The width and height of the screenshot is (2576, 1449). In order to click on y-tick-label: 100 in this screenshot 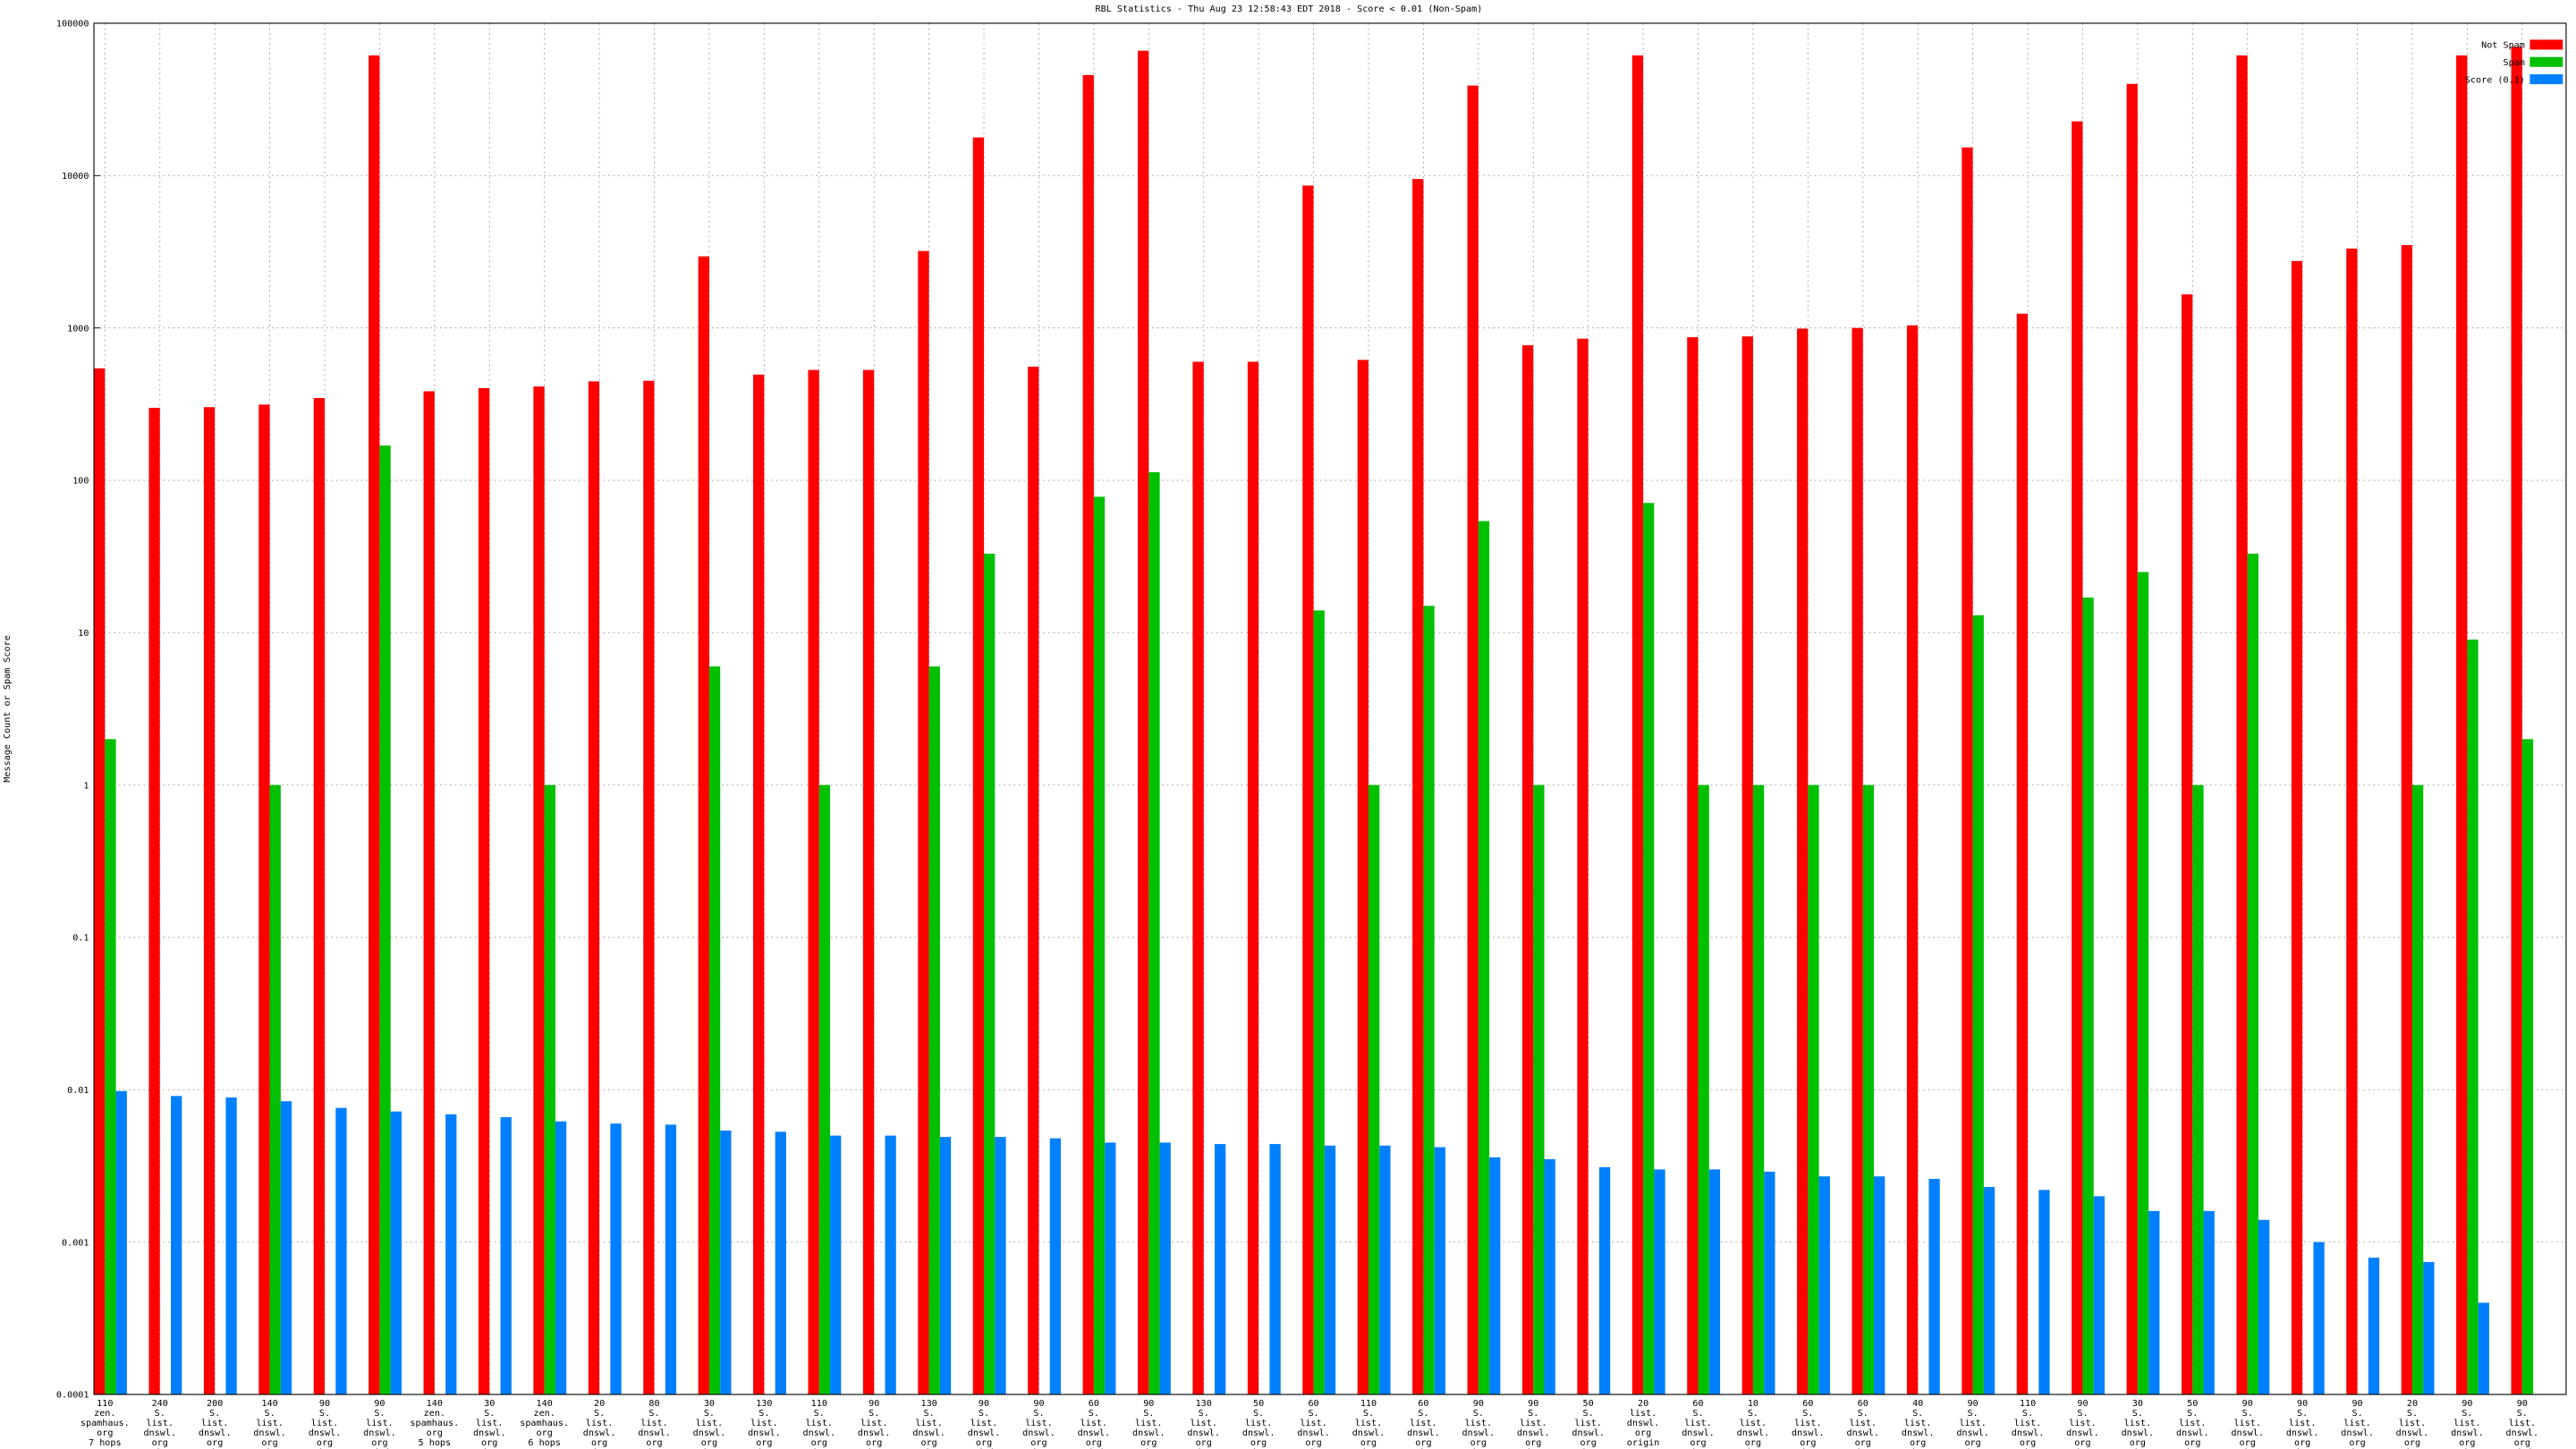, I will do `click(80, 482)`.